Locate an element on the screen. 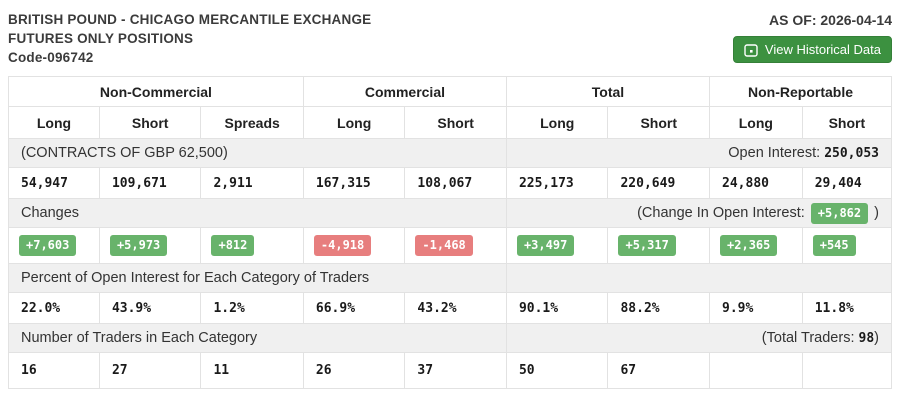 This screenshot has width=900, height=408. change-in-oi-badge: +5,862 is located at coordinates (839, 213).